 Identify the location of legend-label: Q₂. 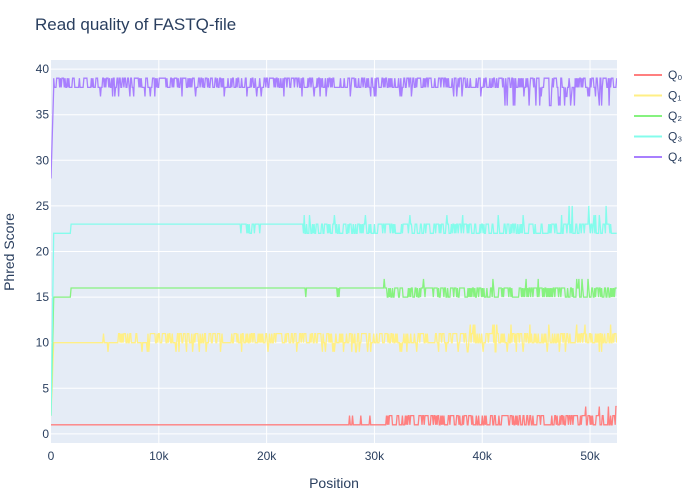
(675, 116).